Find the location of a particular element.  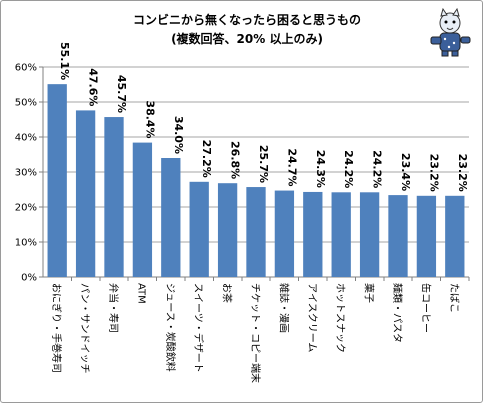

value-label: 24.7% is located at coordinates (291, 167).